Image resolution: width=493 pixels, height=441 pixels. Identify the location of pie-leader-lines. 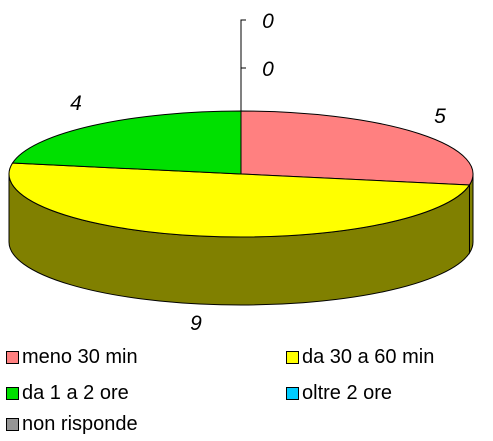
(243, 65).